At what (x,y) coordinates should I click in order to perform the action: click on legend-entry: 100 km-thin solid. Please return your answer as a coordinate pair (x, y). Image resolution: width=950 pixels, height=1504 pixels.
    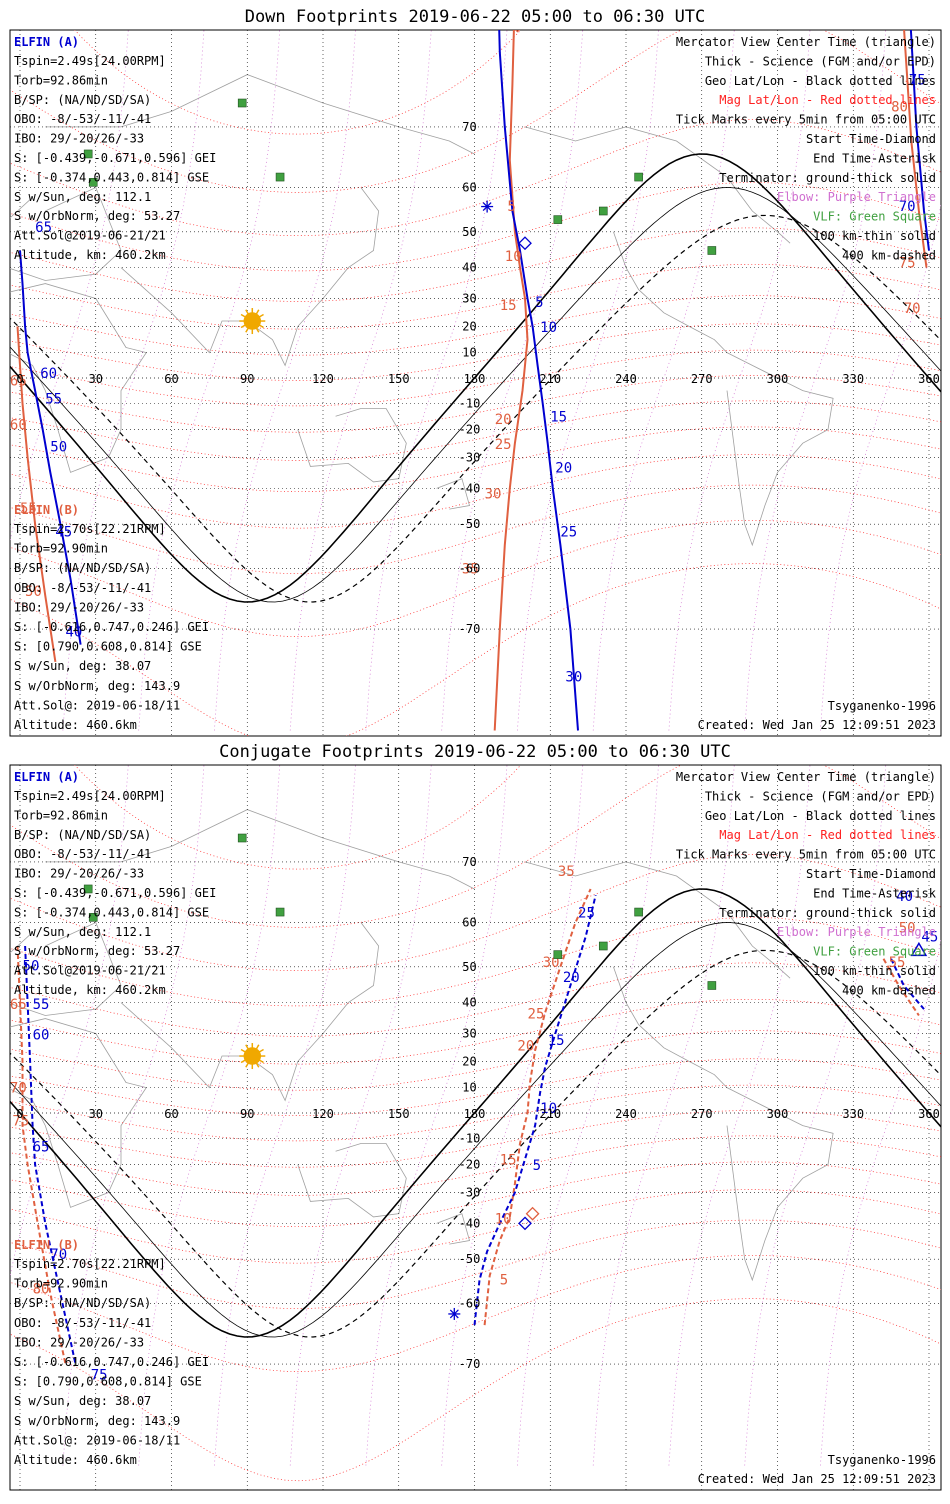
    Looking at the image, I should click on (874, 236).